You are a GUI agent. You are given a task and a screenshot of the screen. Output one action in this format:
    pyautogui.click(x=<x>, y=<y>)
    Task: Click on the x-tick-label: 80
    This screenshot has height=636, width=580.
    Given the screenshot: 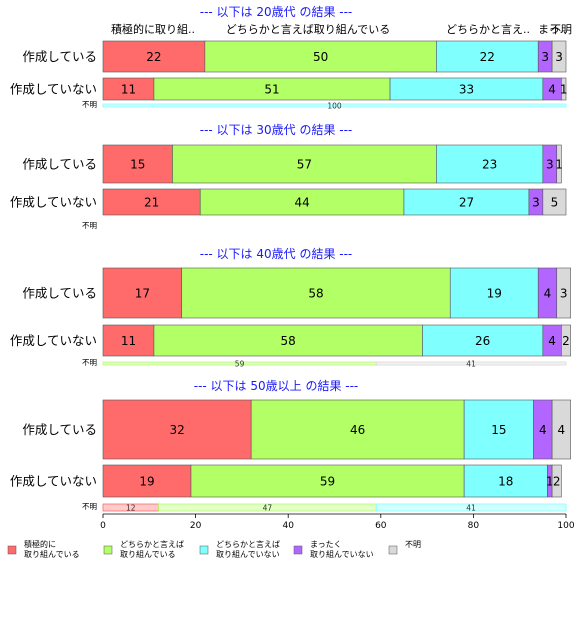 What is the action you would take?
    pyautogui.click(x=474, y=526)
    